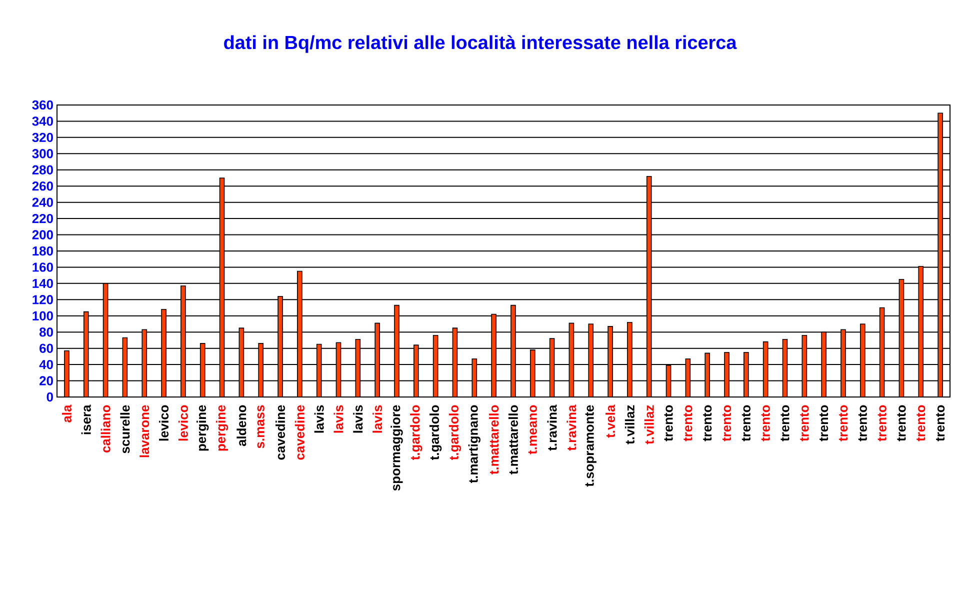 This screenshot has width=970, height=604. What do you see at coordinates (42, 105) in the screenshot?
I see `y-tick-label: 360` at bounding box center [42, 105].